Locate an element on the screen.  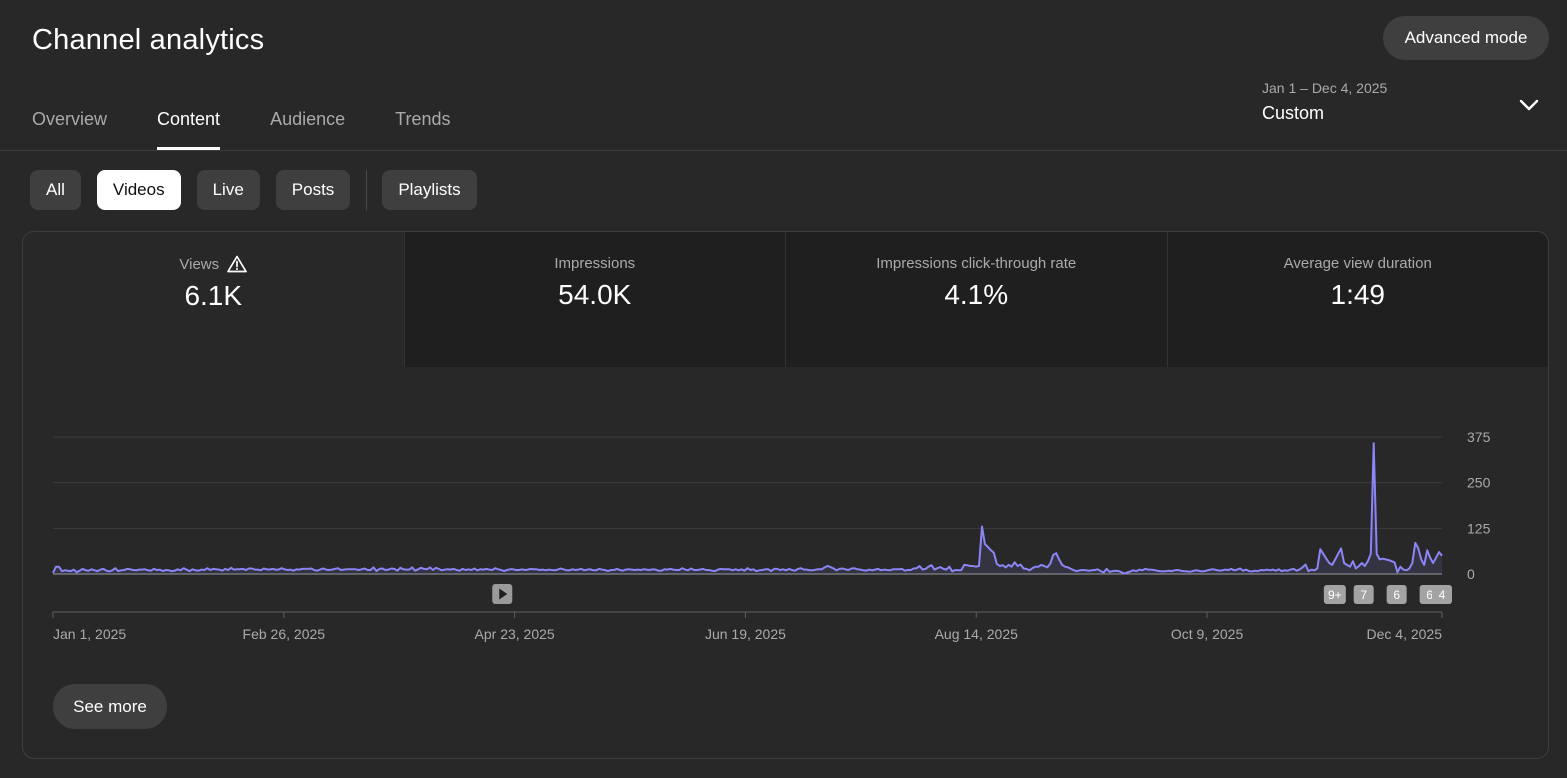
event-marker-label: 9+ is located at coordinates (1335, 595).